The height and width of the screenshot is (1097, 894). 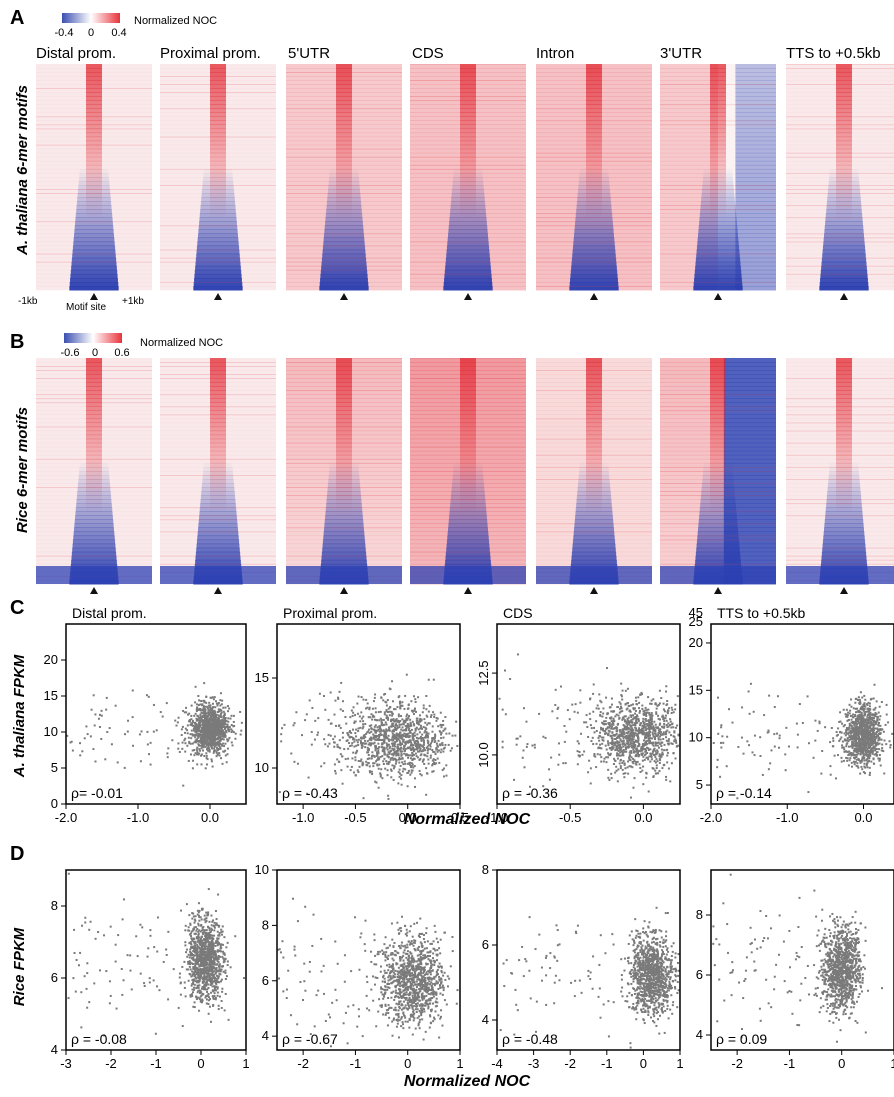 I want to click on colorbar-b-gradient, so click(x=93, y=338).